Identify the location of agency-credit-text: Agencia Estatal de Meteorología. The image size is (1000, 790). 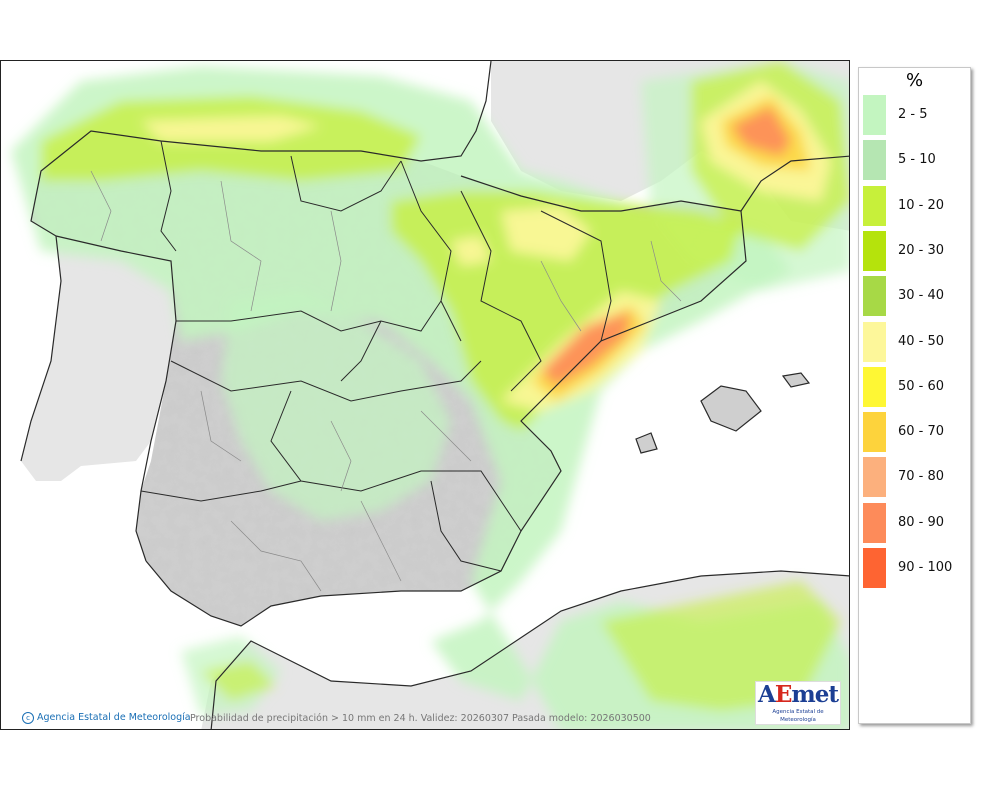
(114, 717).